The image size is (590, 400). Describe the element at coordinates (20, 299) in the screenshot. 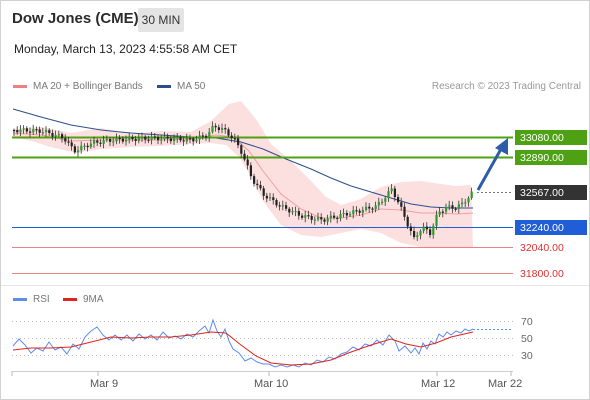

I see `rsi-swatch` at that location.